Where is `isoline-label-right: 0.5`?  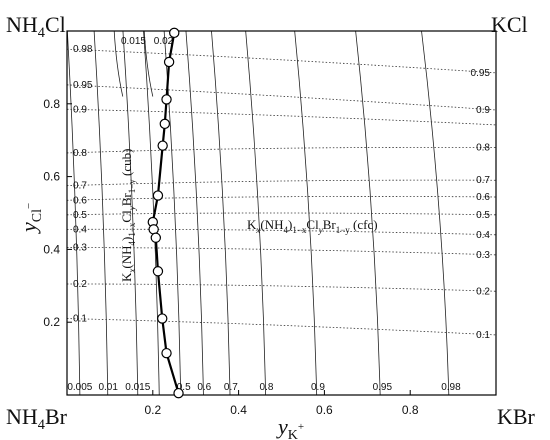 isoline-label-right: 0.5 is located at coordinates (483, 215).